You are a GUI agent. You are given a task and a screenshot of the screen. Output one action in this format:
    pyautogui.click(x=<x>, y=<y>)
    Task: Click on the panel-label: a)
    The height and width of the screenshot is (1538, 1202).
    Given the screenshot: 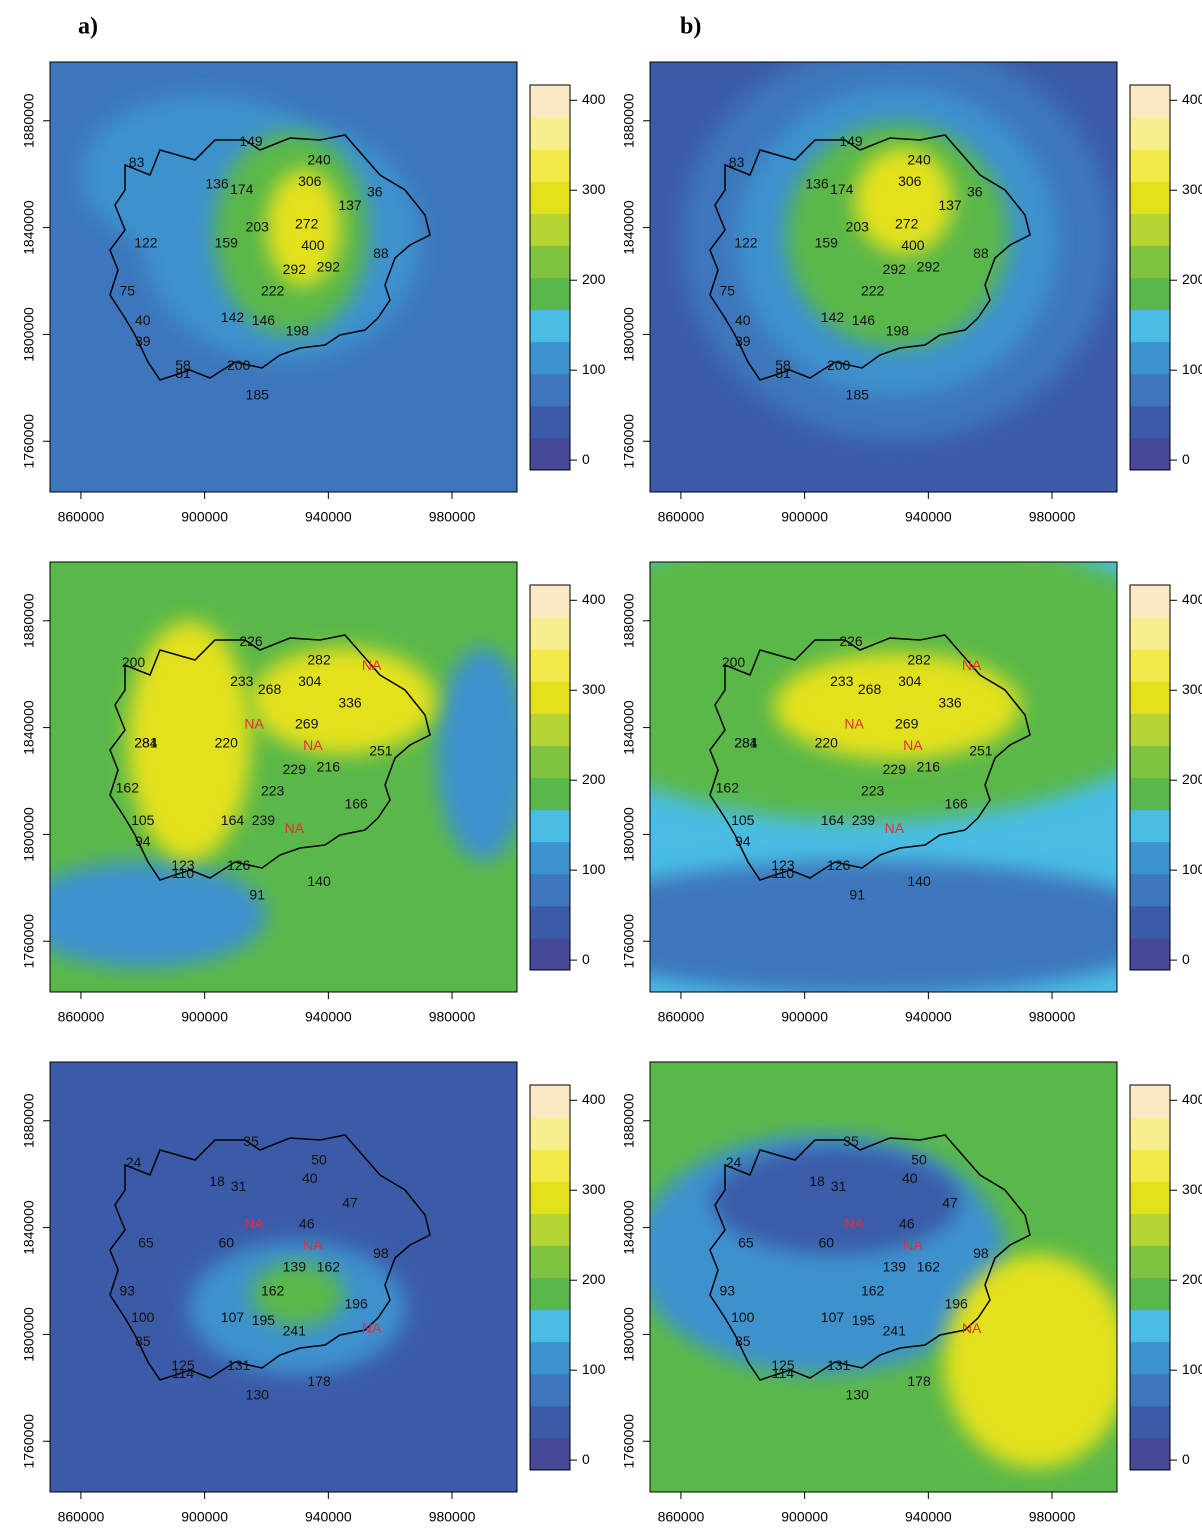 What is the action you would take?
    pyautogui.click(x=88, y=27)
    